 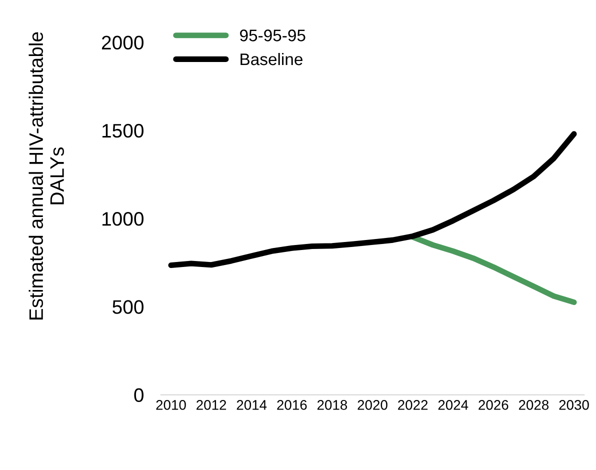 What do you see at coordinates (139, 395) in the screenshot?
I see `y-tick-label: 0` at bounding box center [139, 395].